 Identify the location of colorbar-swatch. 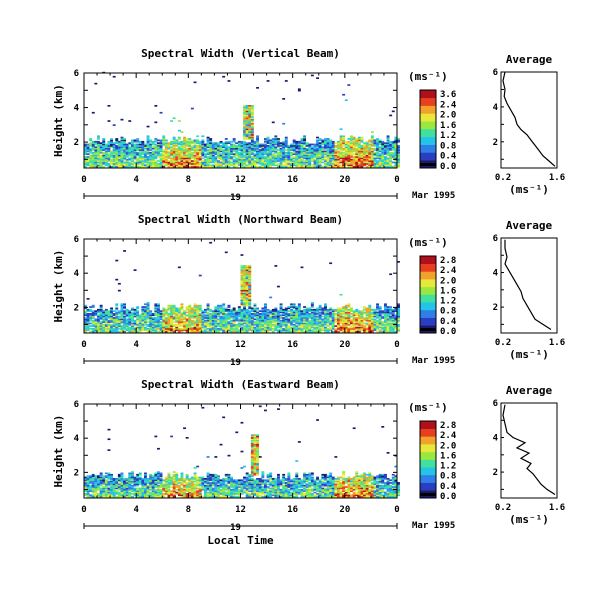
(428, 148).